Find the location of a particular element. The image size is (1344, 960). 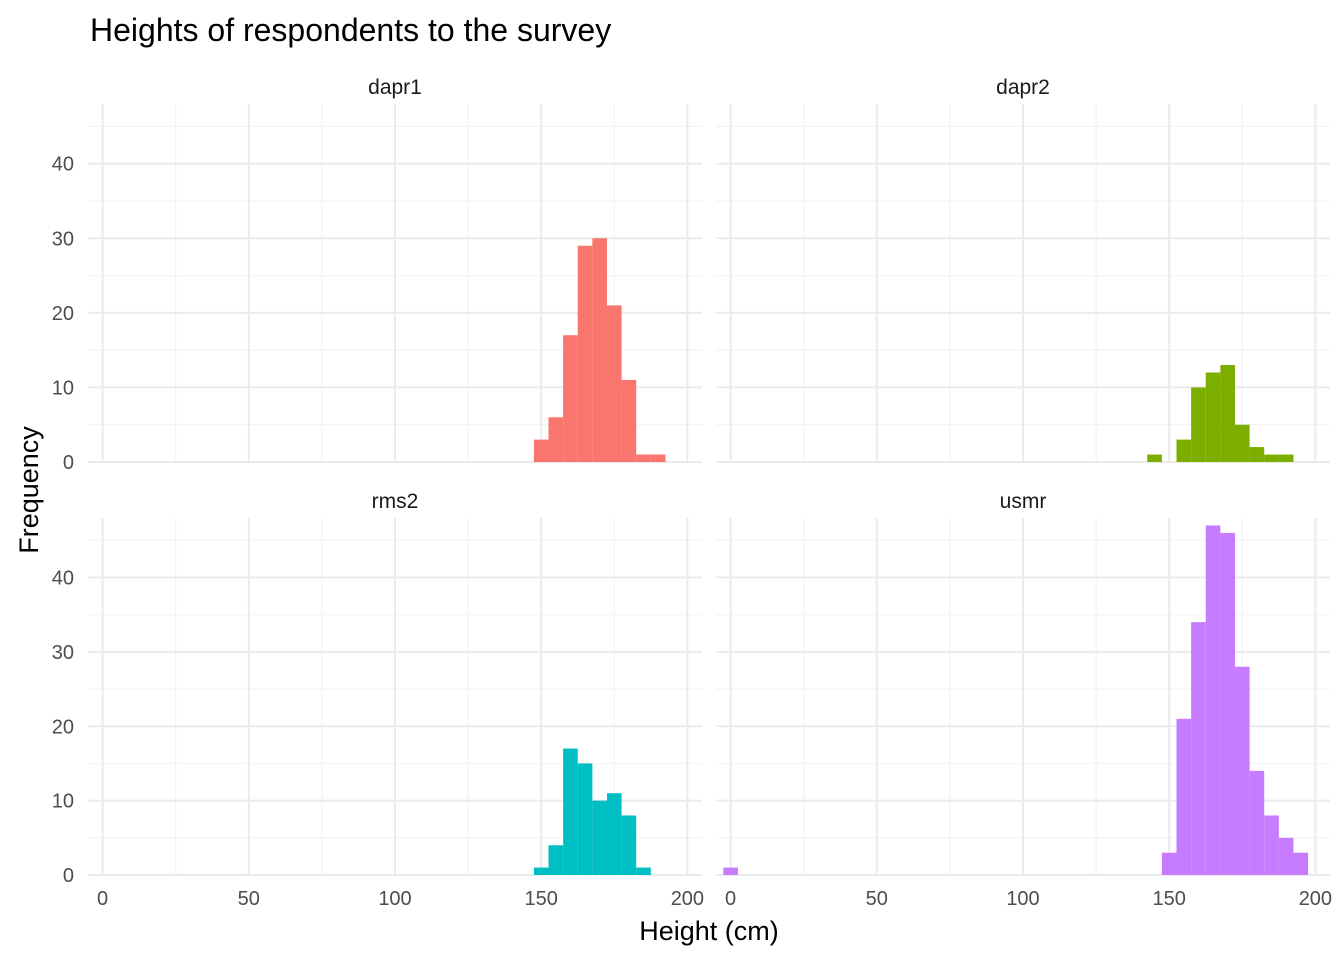

facet-strip-label: rms2 is located at coordinates (395, 501).